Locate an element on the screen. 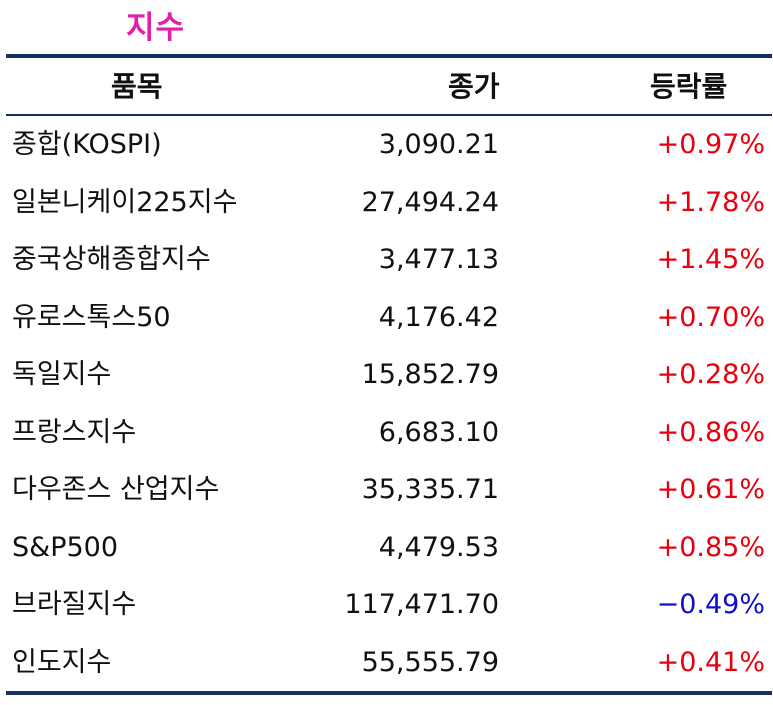 This screenshot has width=773, height=705. table-top-rule is located at coordinates (389, 56).